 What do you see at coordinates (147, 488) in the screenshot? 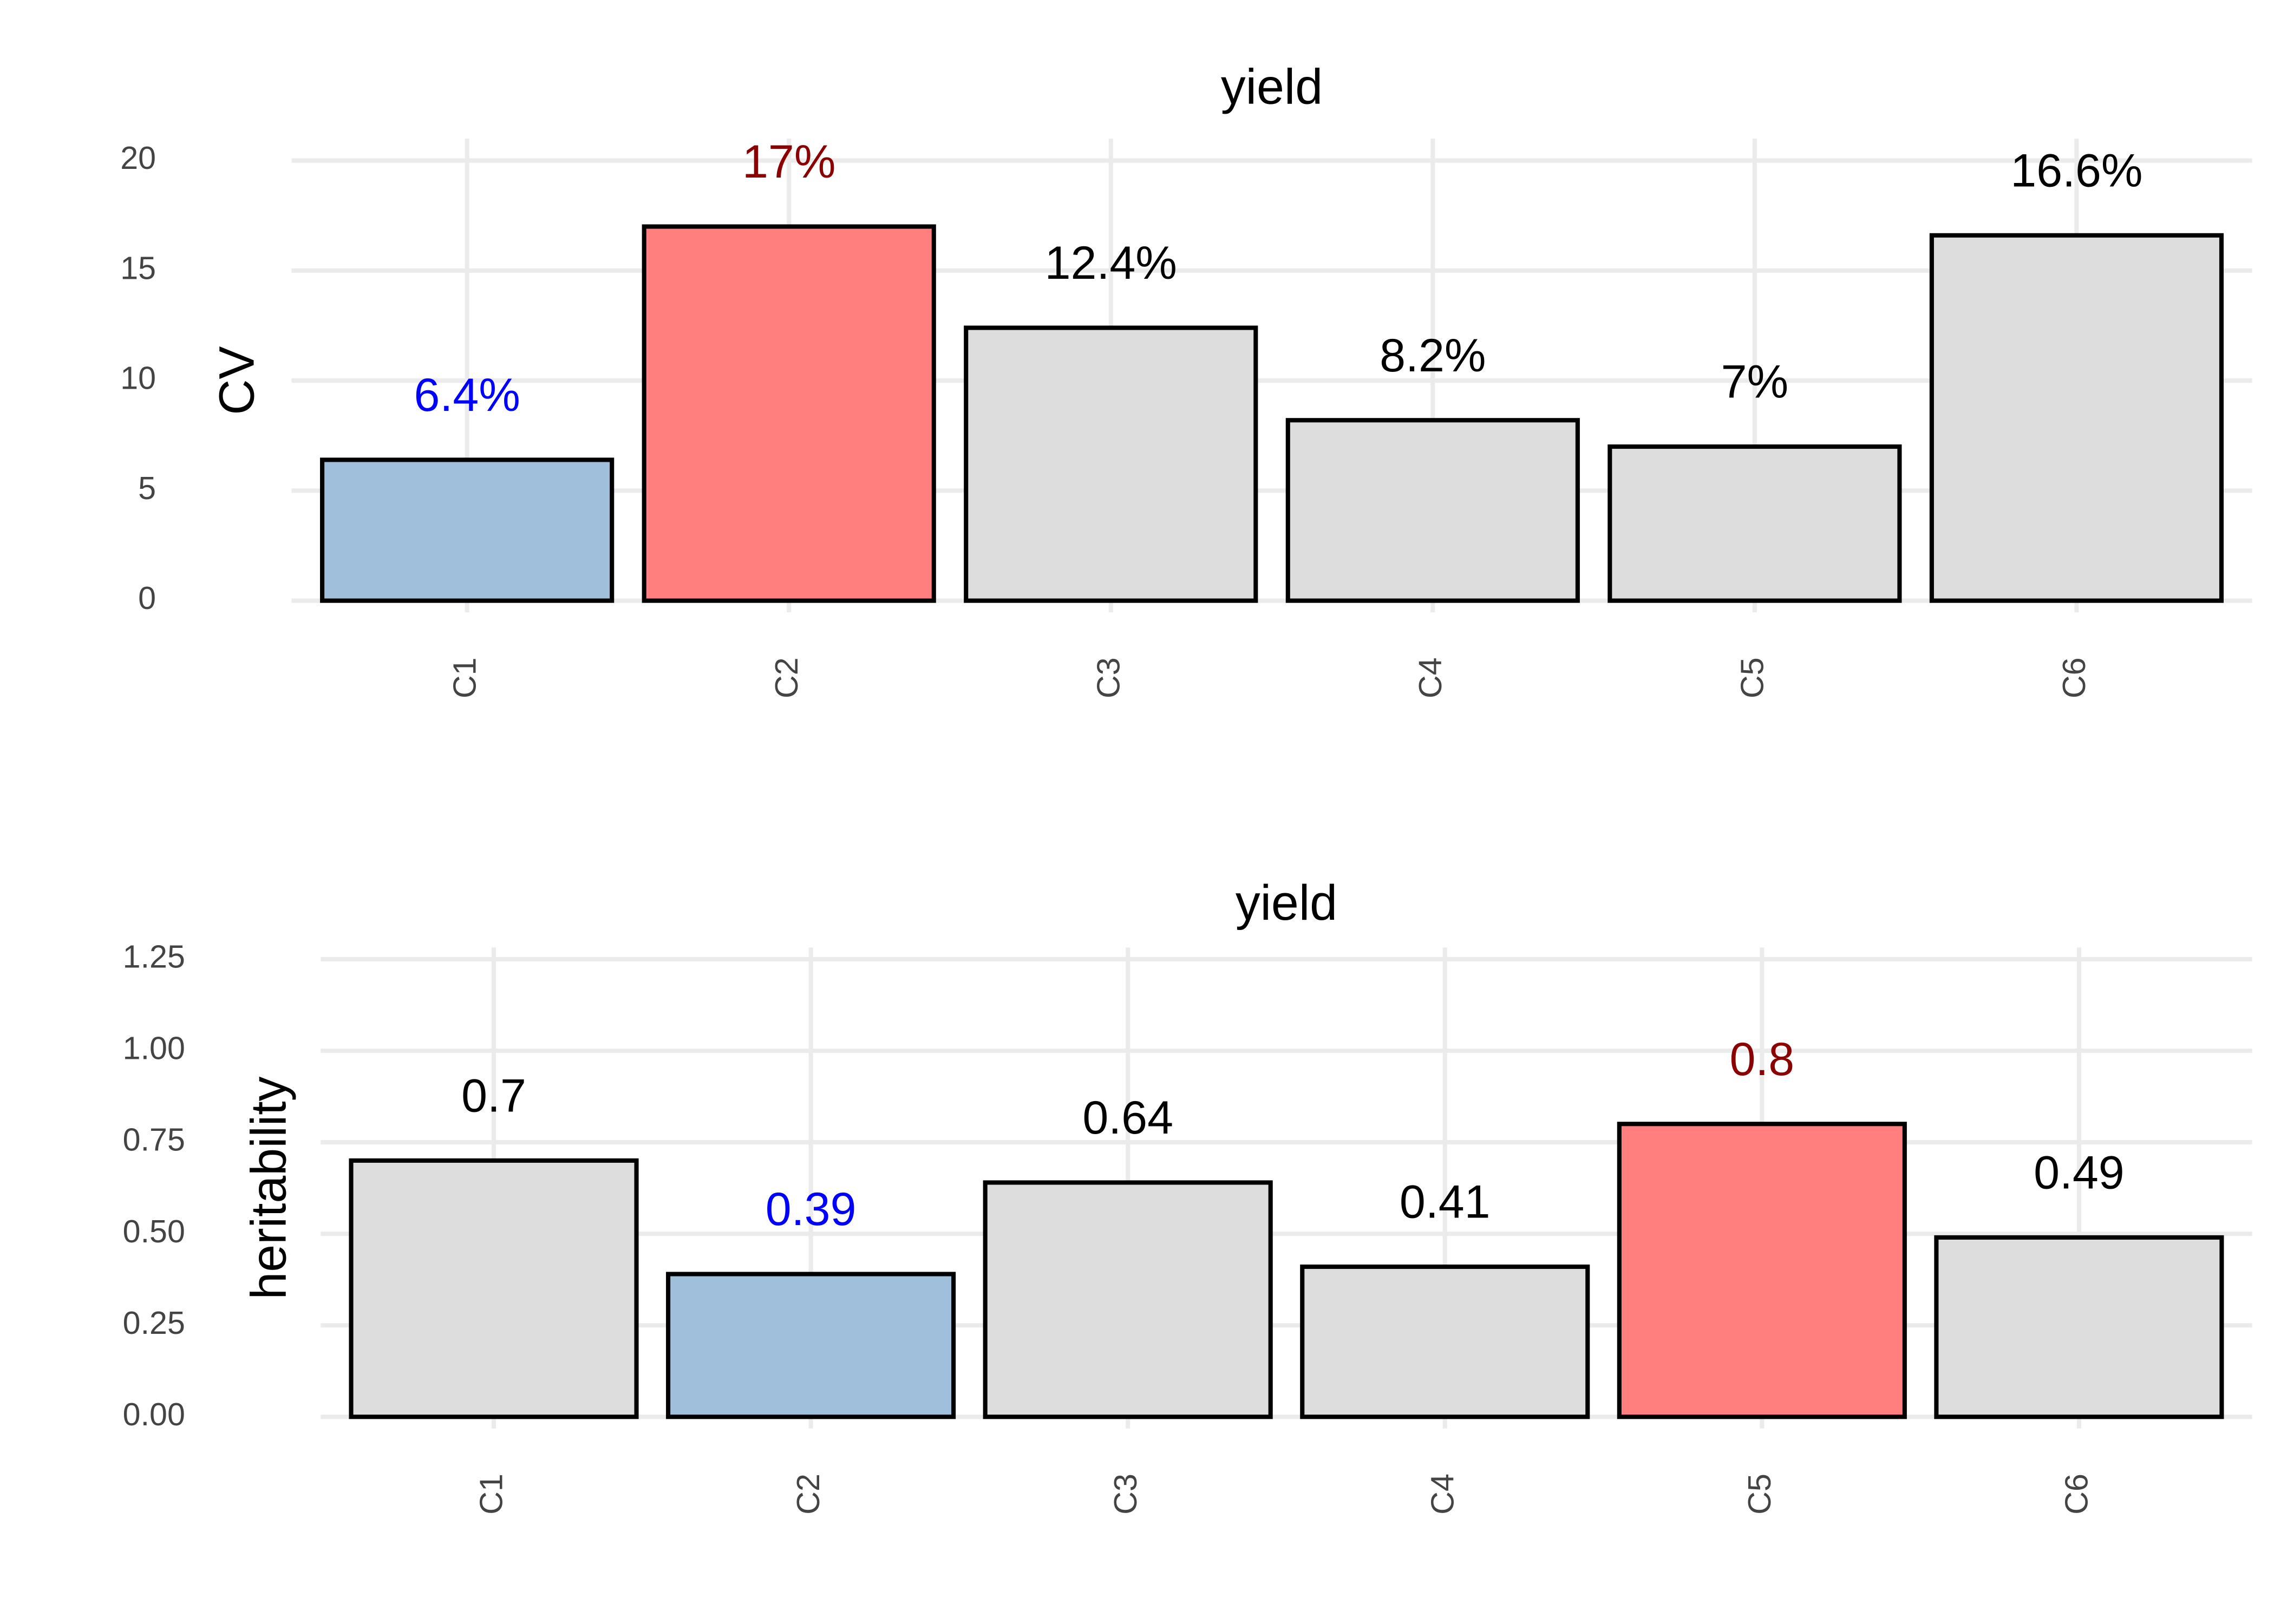
I see `y-tick-label: 5` at bounding box center [147, 488].